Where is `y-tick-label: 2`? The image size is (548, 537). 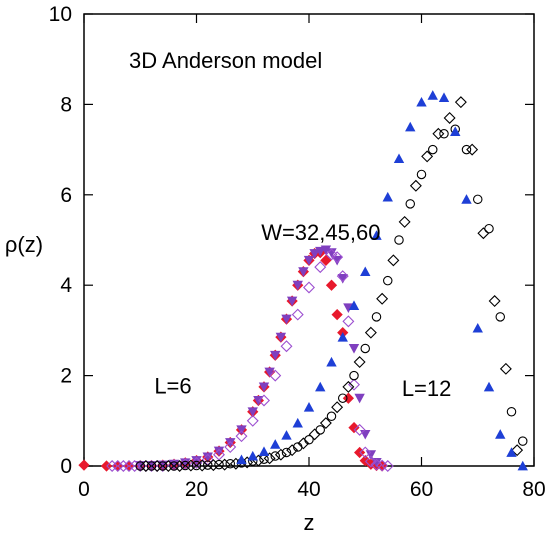 y-tick-label: 2 is located at coordinates (66, 376).